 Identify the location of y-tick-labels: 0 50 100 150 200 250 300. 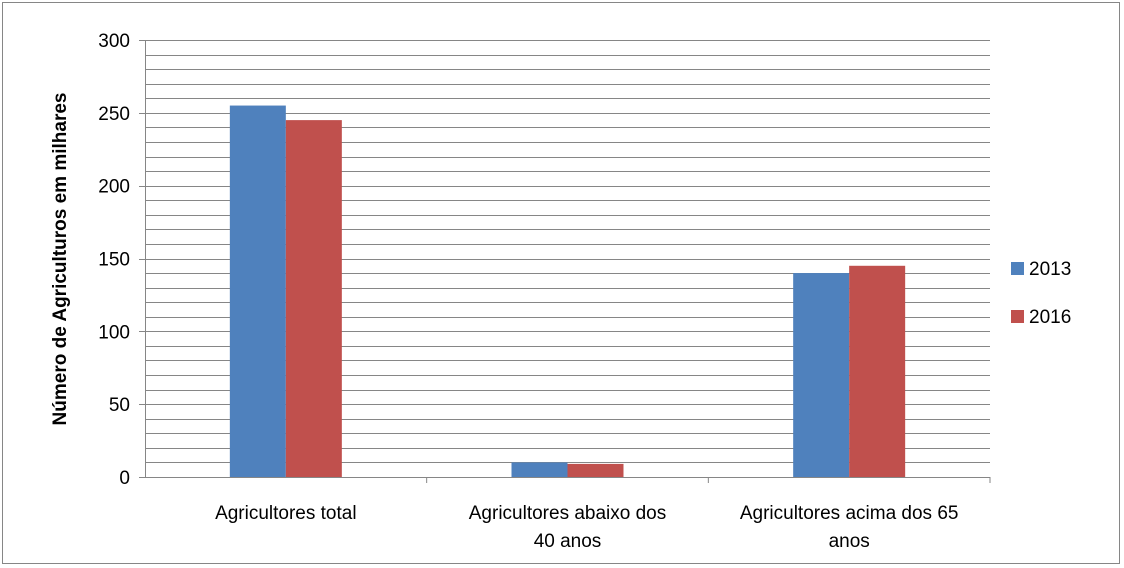
(114, 260).